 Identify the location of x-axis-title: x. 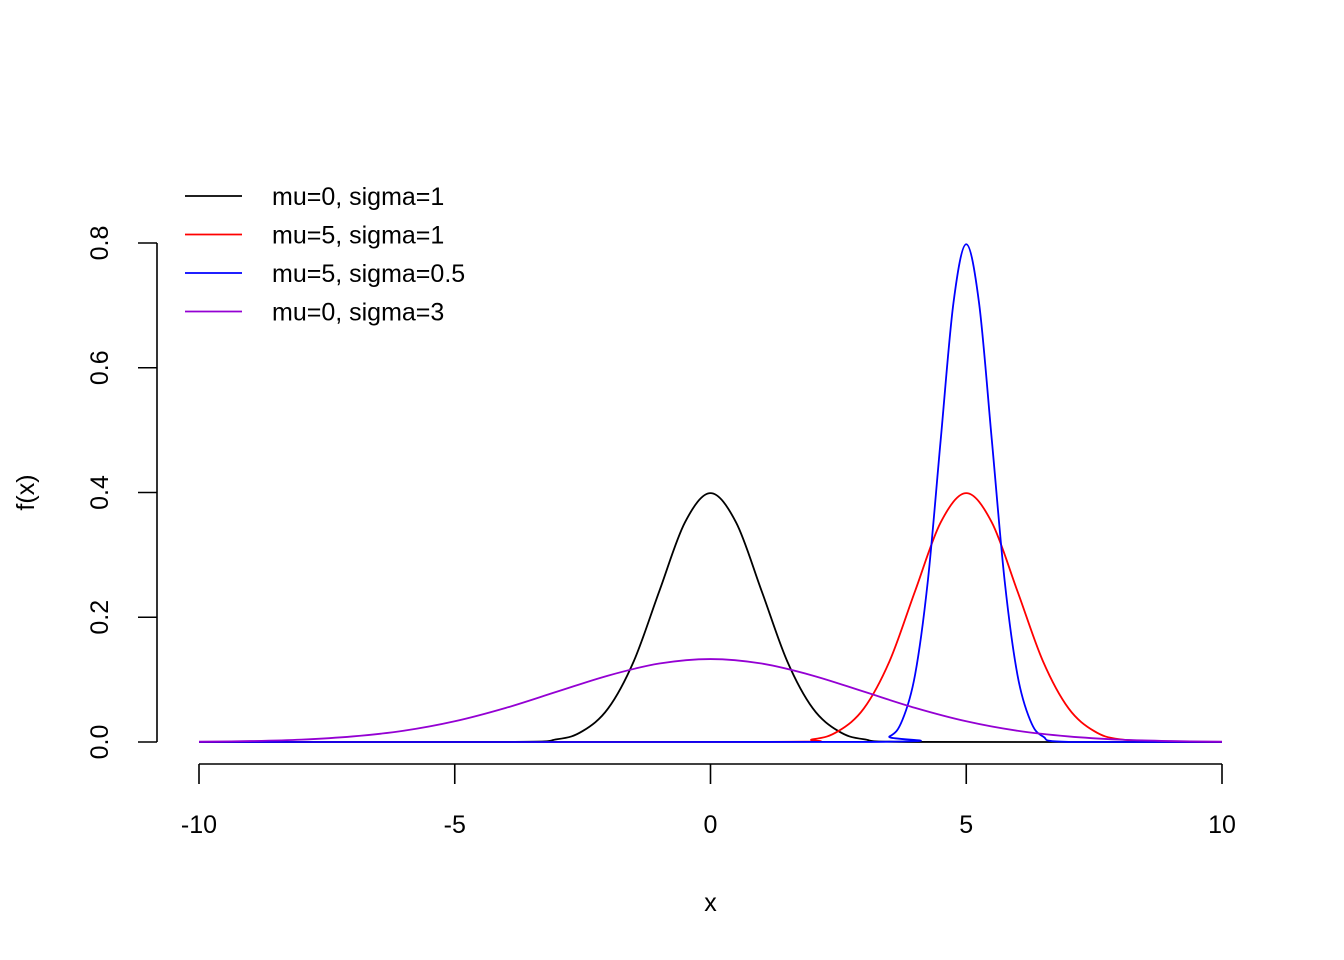
(710, 903).